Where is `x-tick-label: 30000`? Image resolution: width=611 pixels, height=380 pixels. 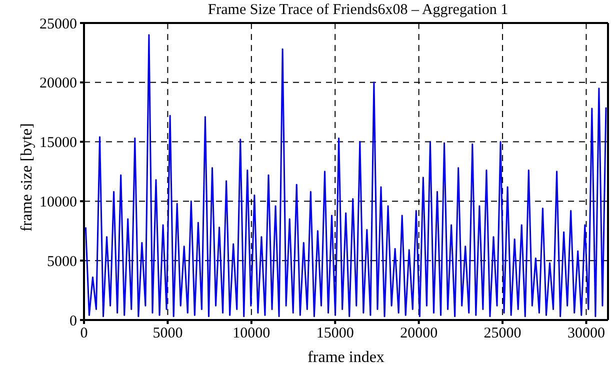
x-tick-label: 30000 is located at coordinates (586, 334).